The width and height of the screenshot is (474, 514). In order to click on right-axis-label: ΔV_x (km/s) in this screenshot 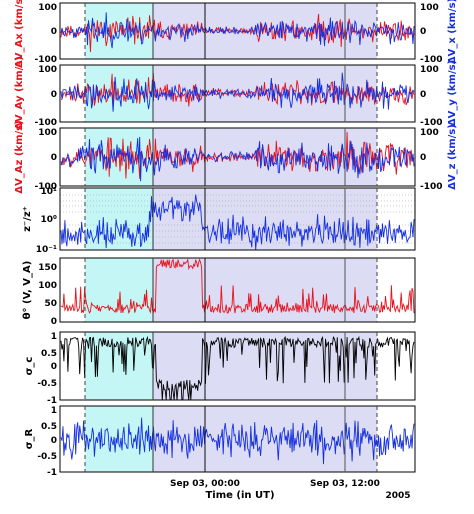, I will do `click(452, 32)`.